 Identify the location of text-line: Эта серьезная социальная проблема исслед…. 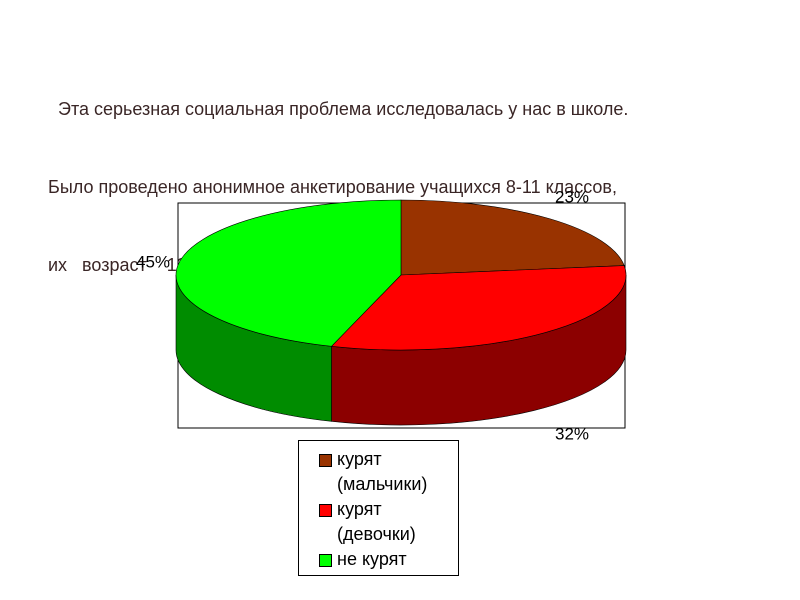
(343, 109).